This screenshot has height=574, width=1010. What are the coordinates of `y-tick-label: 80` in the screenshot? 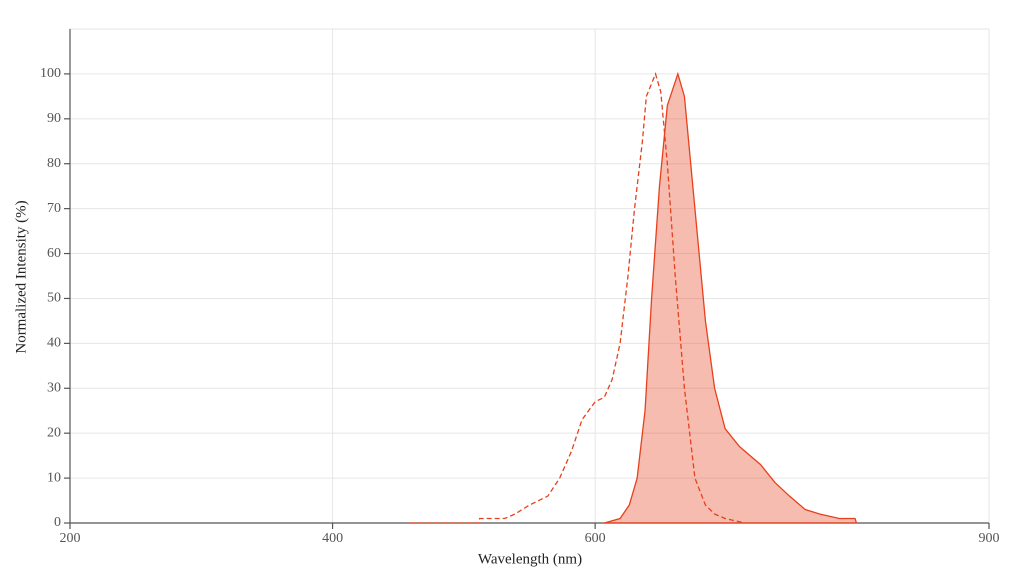 It's located at (54, 163).